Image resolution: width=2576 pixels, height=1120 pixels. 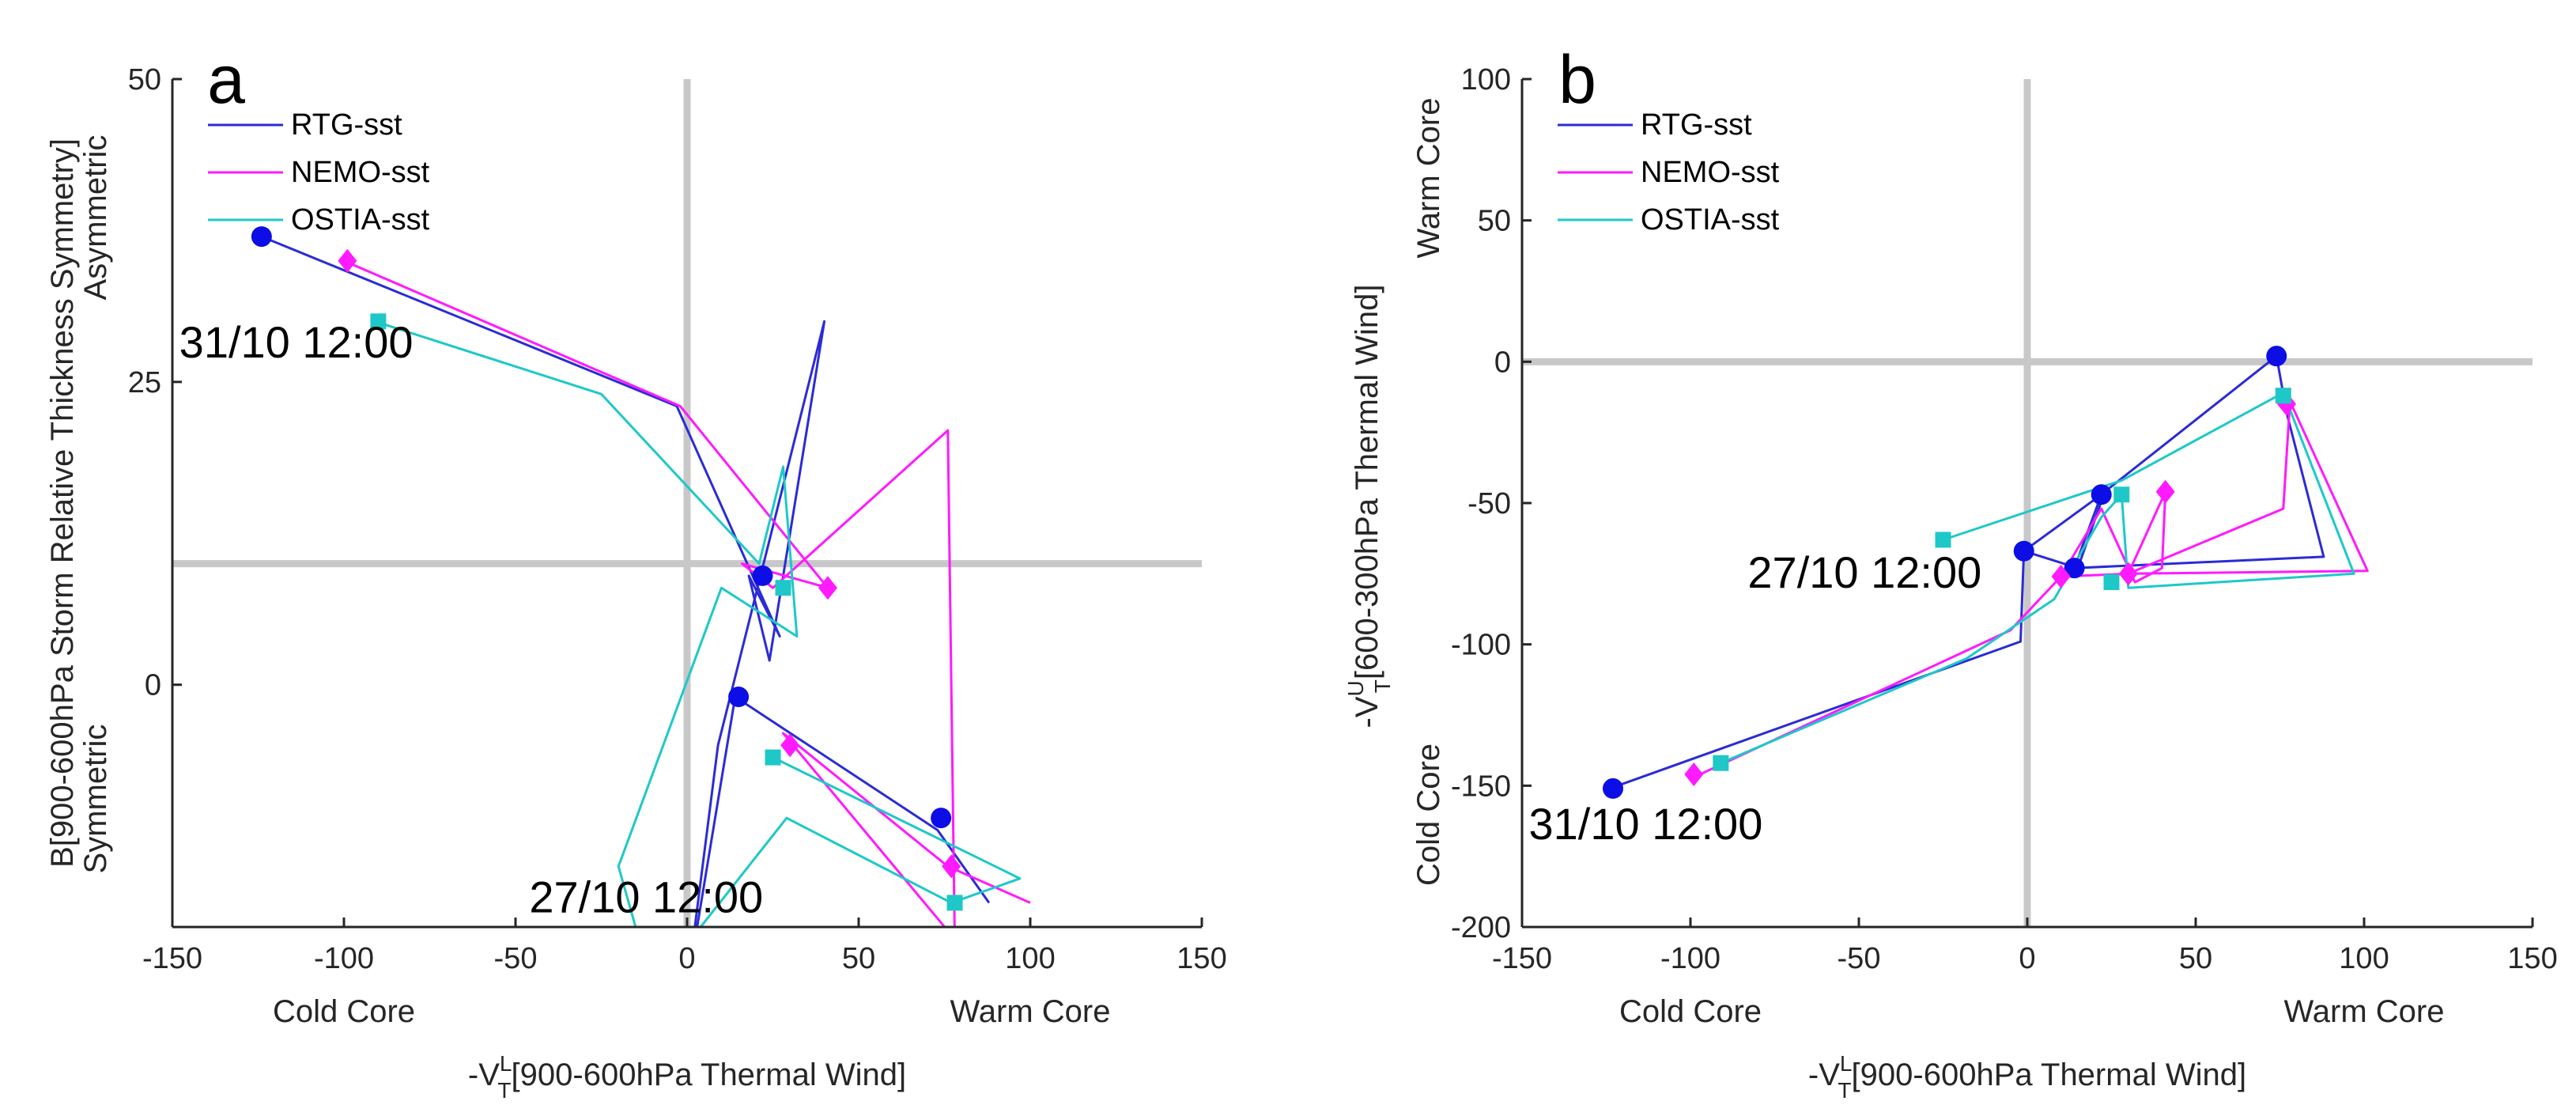 I want to click on y-axis-label-rest: [600-300hPa Thermal Wind], so click(x=1367, y=482).